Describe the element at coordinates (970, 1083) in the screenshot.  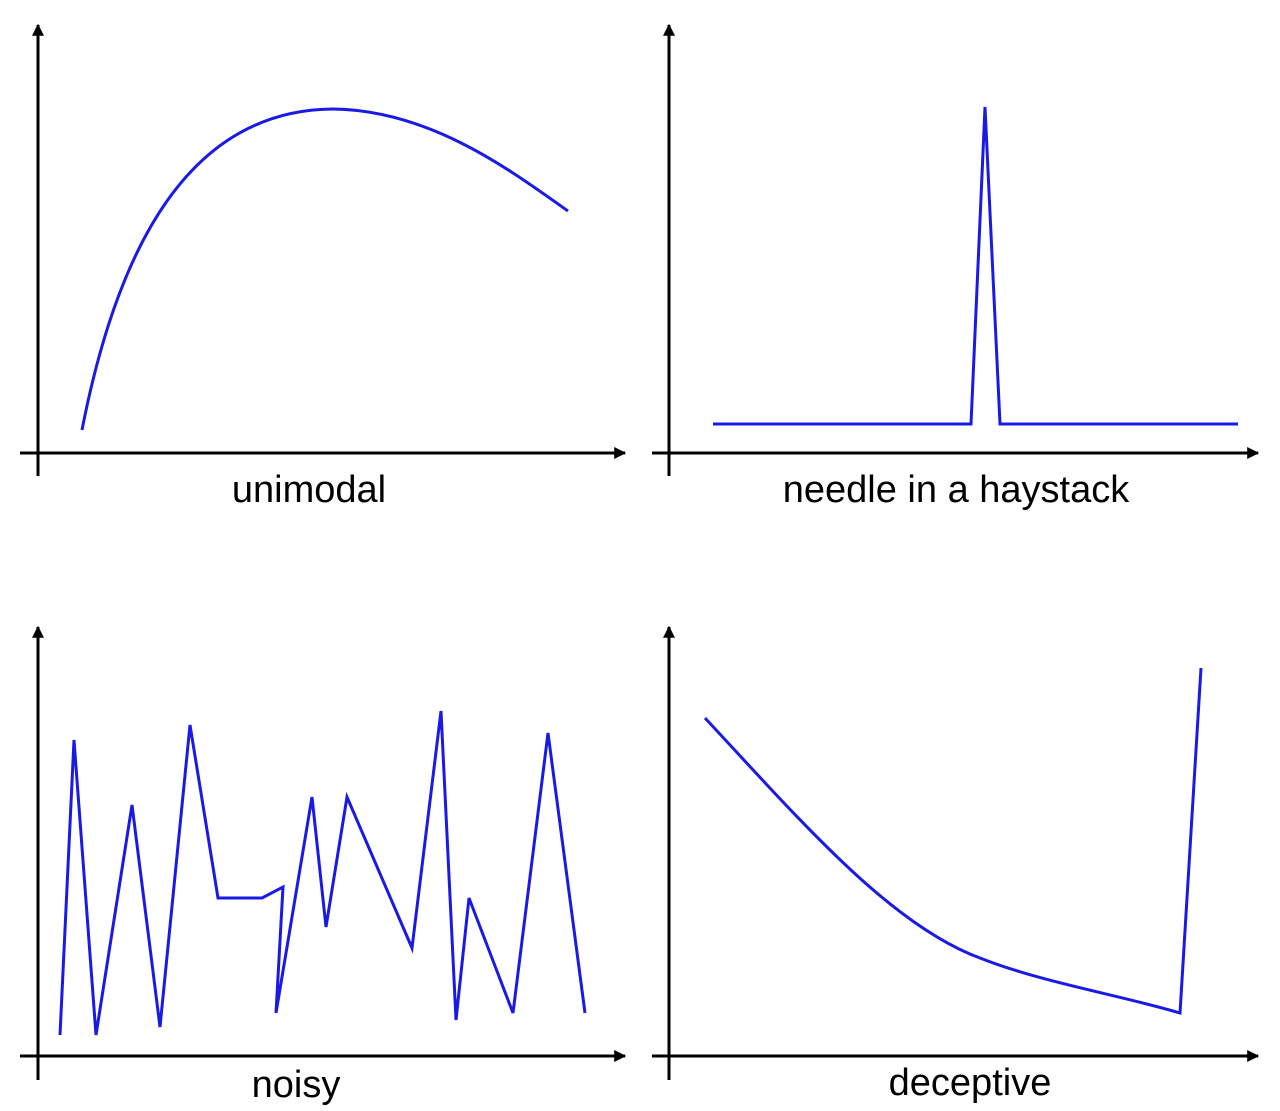
I see `panel-label: deceptive` at that location.